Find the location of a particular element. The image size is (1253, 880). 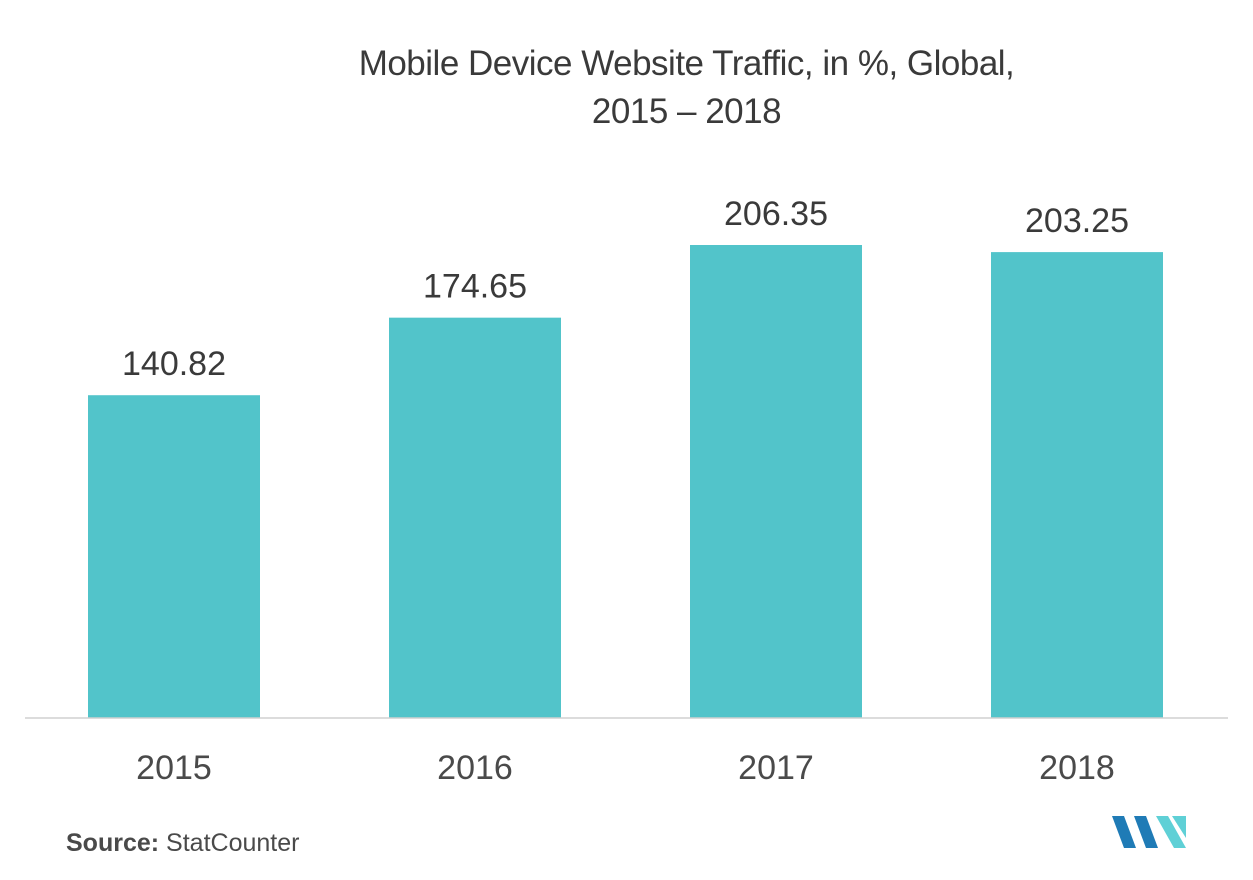

bar-2018 is located at coordinates (1077, 485).